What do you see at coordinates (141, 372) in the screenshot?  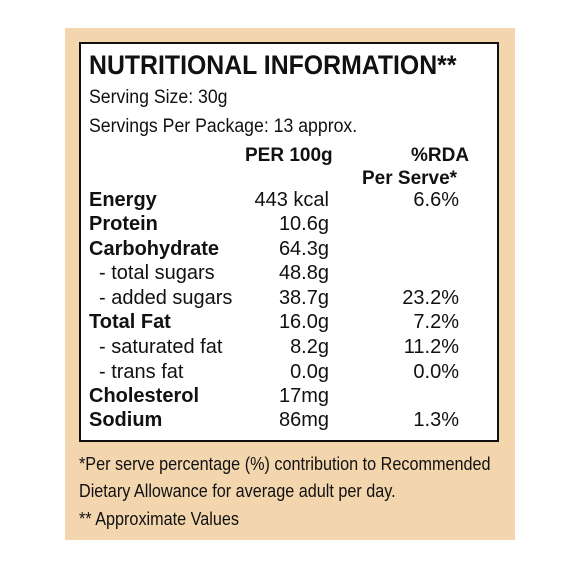 I see `nutrient-name: - trans fat` at bounding box center [141, 372].